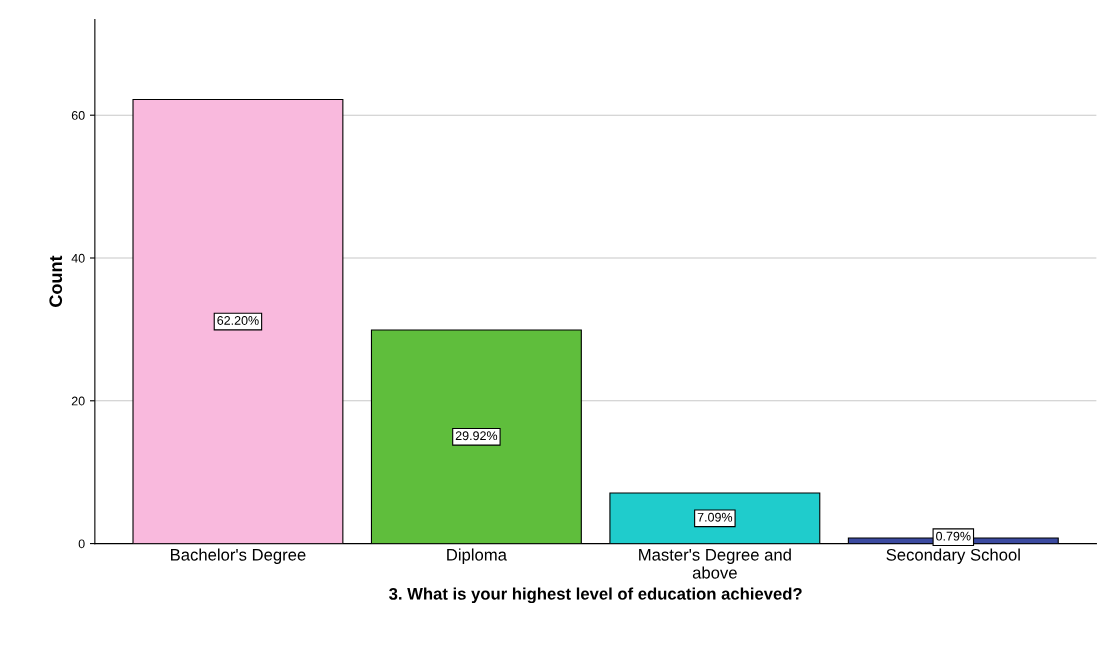 Image resolution: width=1103 pixels, height=651 pixels. I want to click on y-tick-label: 60, so click(78, 115).